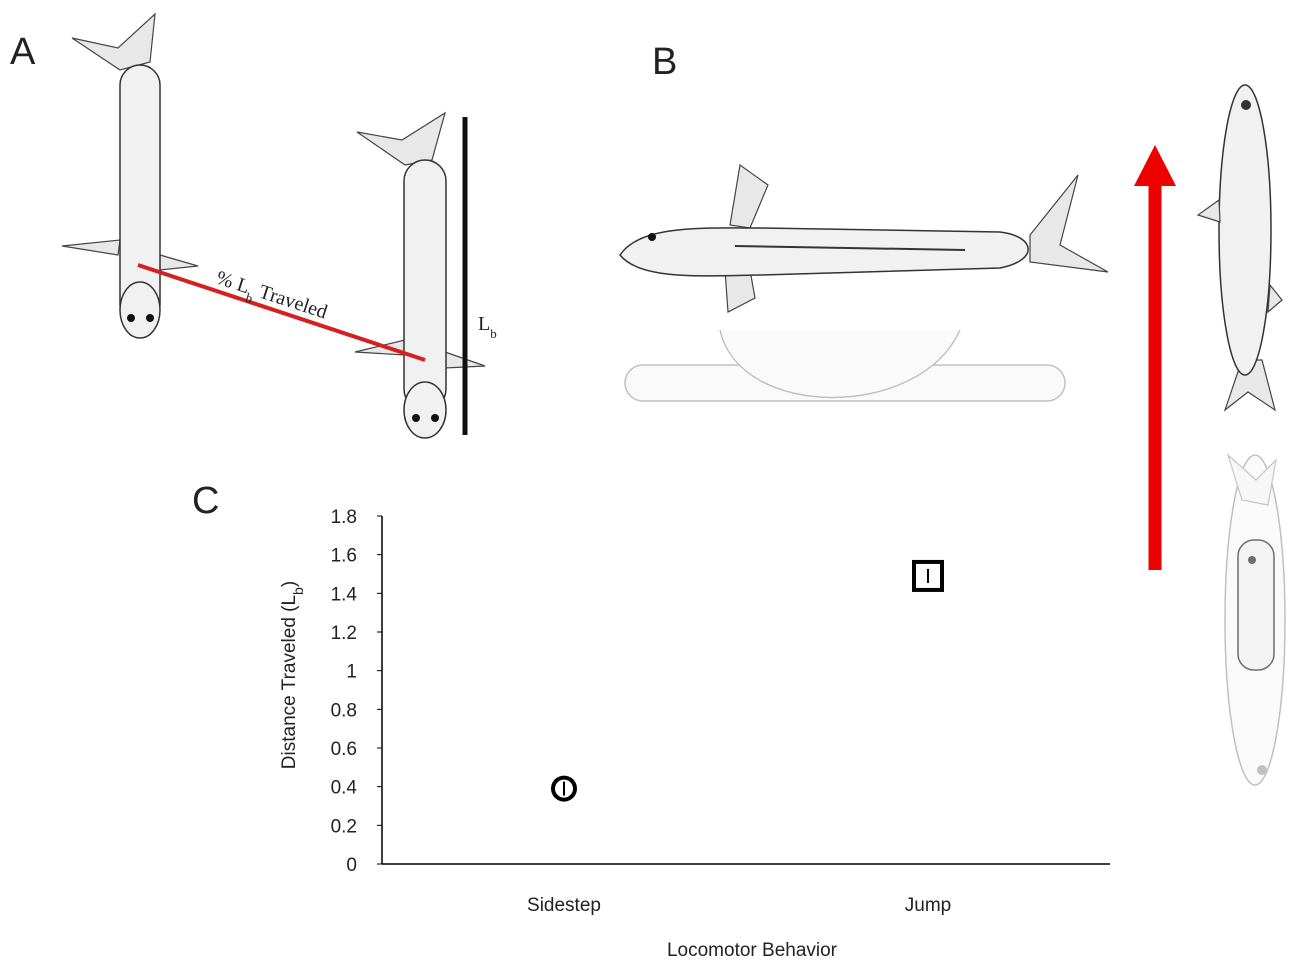 The width and height of the screenshot is (1308, 963). I want to click on annotation-text: L, so click(484, 324).